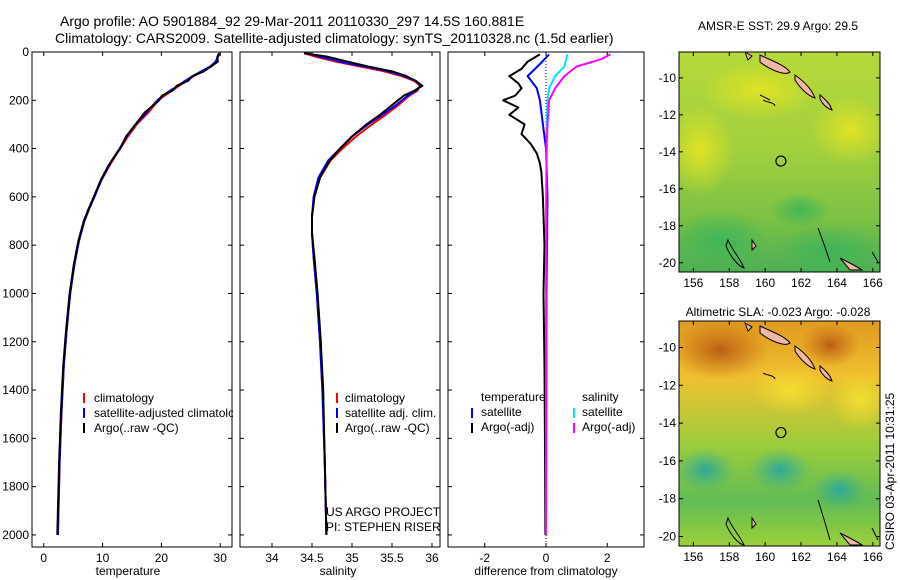  Describe the element at coordinates (578, 294) in the screenshot. I see `series-line-salinity-argo-adj` at that location.